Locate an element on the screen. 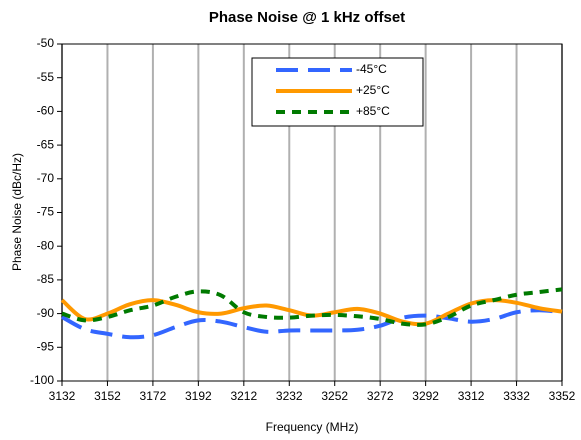 This screenshot has height=440, width=581. x-tick-label: 3132 is located at coordinates (62, 396).